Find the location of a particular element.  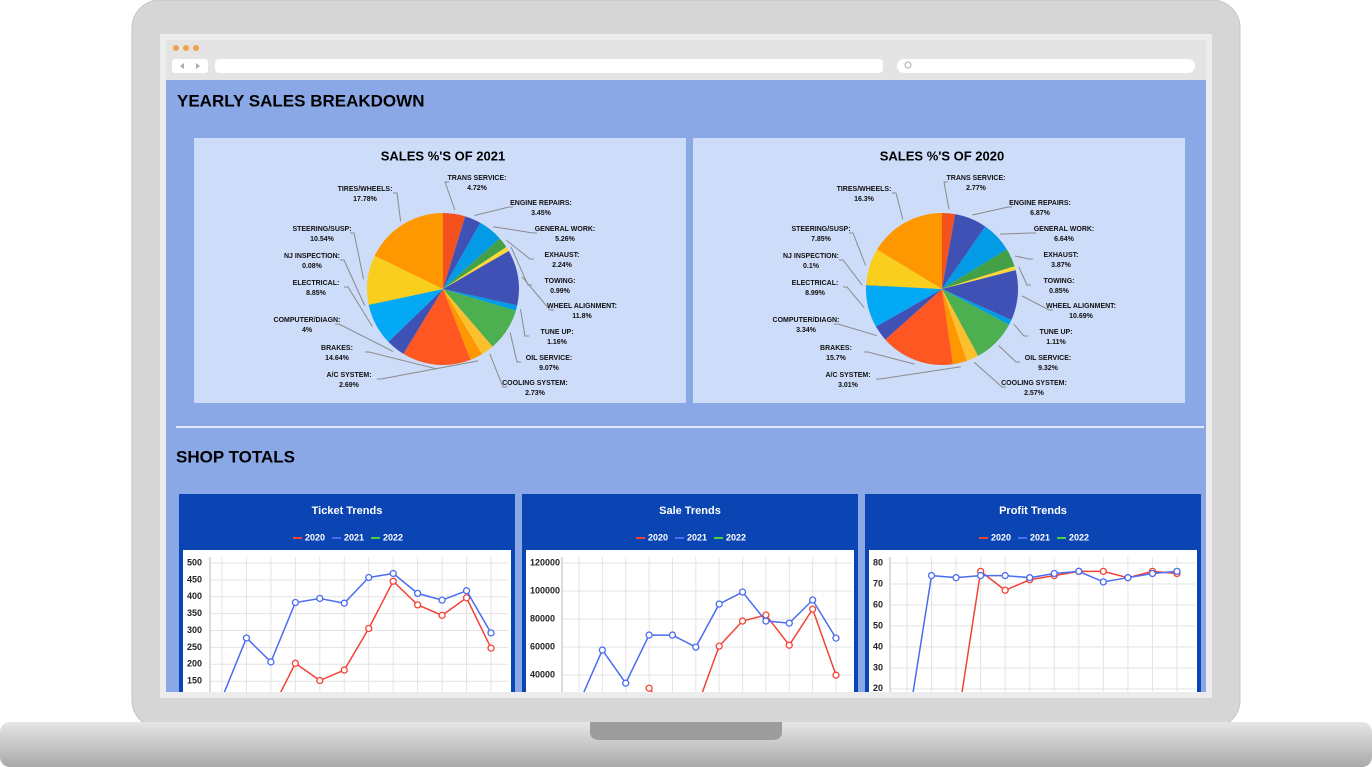

y-tick-label: 40 is located at coordinates (878, 646).